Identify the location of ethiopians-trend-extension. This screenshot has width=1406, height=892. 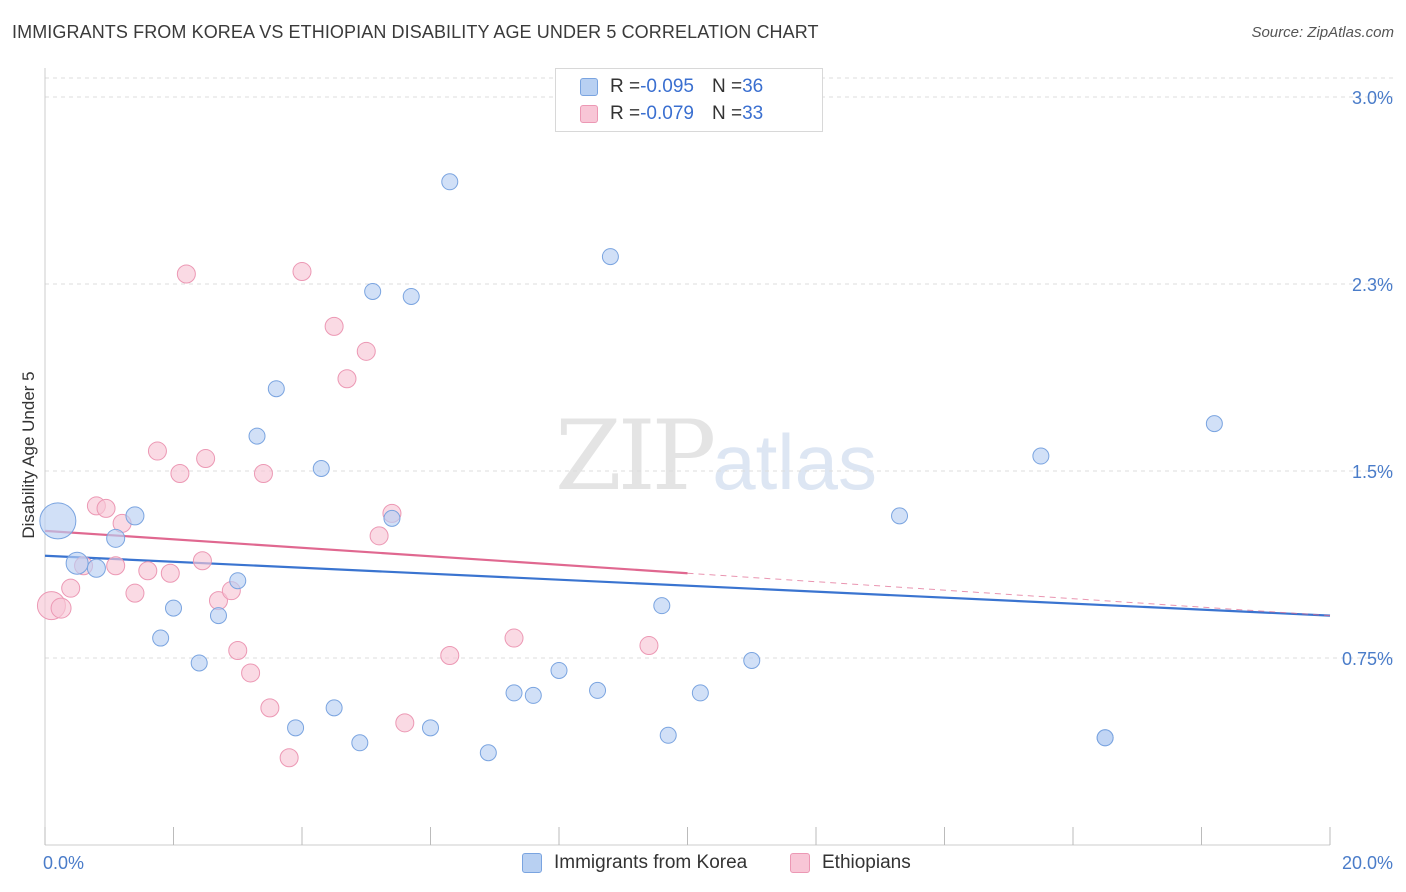
(1009, 594).